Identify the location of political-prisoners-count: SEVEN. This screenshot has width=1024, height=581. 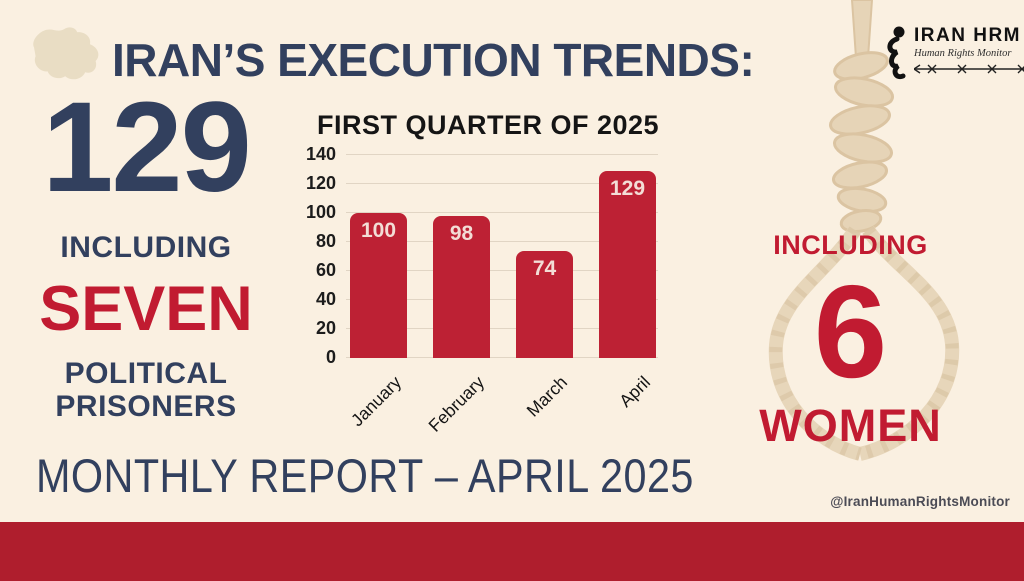
(146, 308).